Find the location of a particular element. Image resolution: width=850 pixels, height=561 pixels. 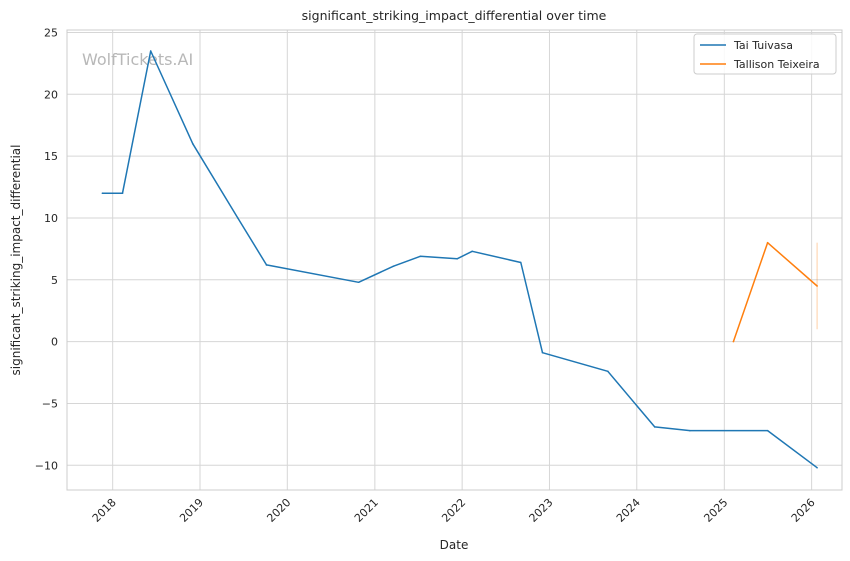

y-tick-label: −10 is located at coordinates (46, 465).